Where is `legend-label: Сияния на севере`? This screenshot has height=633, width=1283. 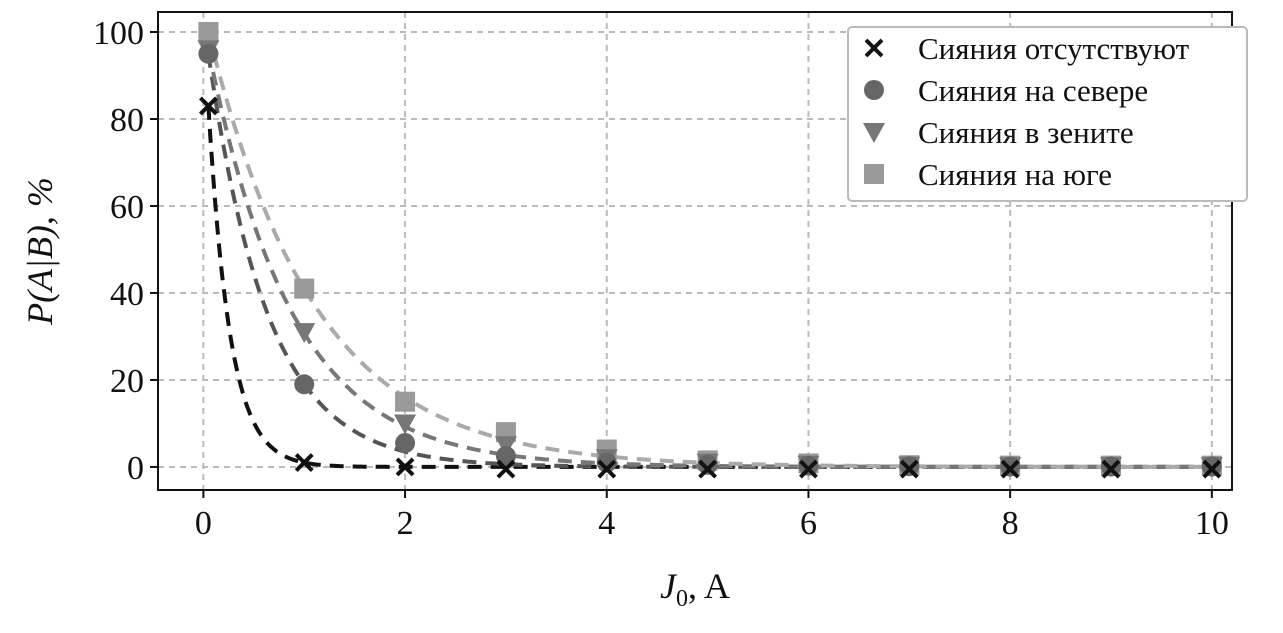
legend-label: Сияния на севере is located at coordinates (1033, 90).